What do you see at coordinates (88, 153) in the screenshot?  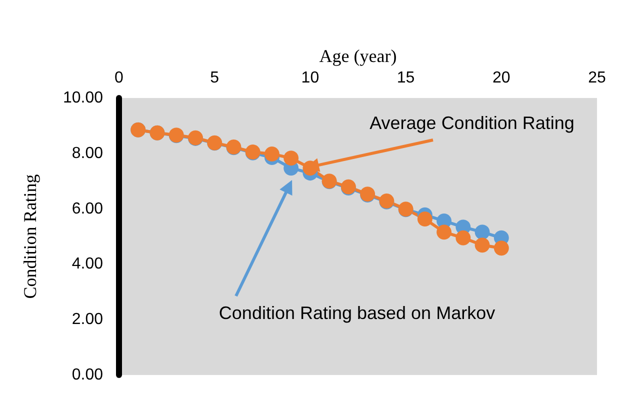 I see `y-tick-label: 8.00` at bounding box center [88, 153].